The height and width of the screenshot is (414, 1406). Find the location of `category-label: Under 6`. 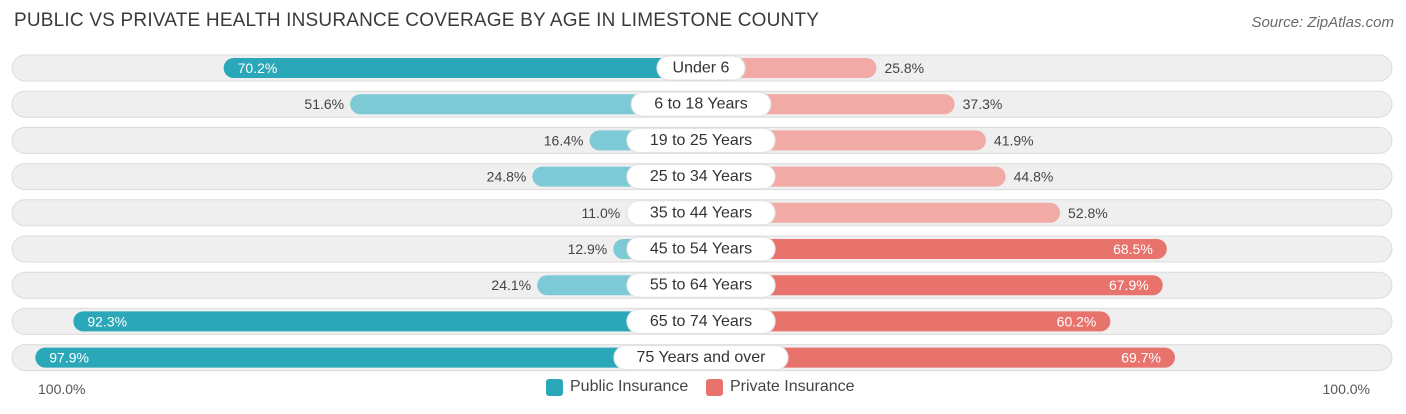

category-label: Under 6 is located at coordinates (701, 68).